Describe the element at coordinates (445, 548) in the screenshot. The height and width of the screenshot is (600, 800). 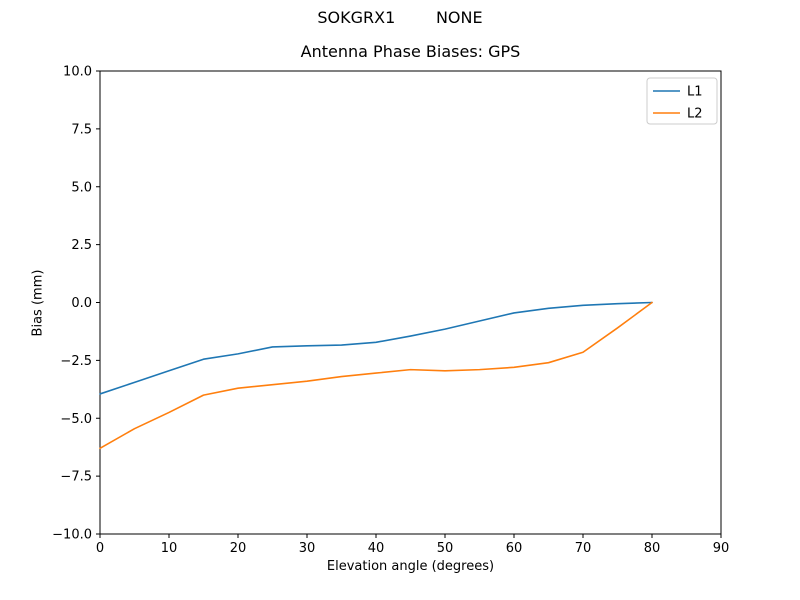
I see `x-tick-label: 50` at that location.